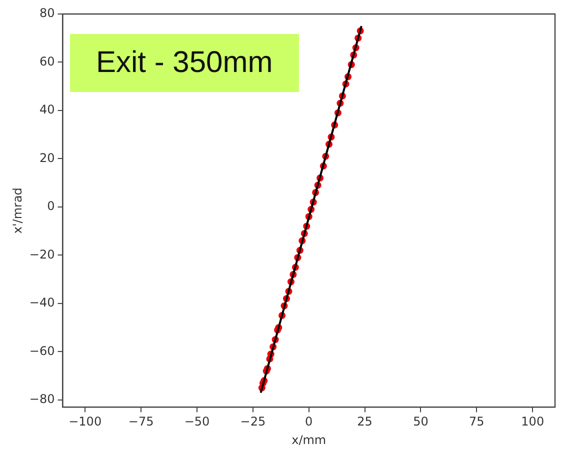 The width and height of the screenshot is (569, 449). I want to click on y-tick-label: 40, so click(47, 109).